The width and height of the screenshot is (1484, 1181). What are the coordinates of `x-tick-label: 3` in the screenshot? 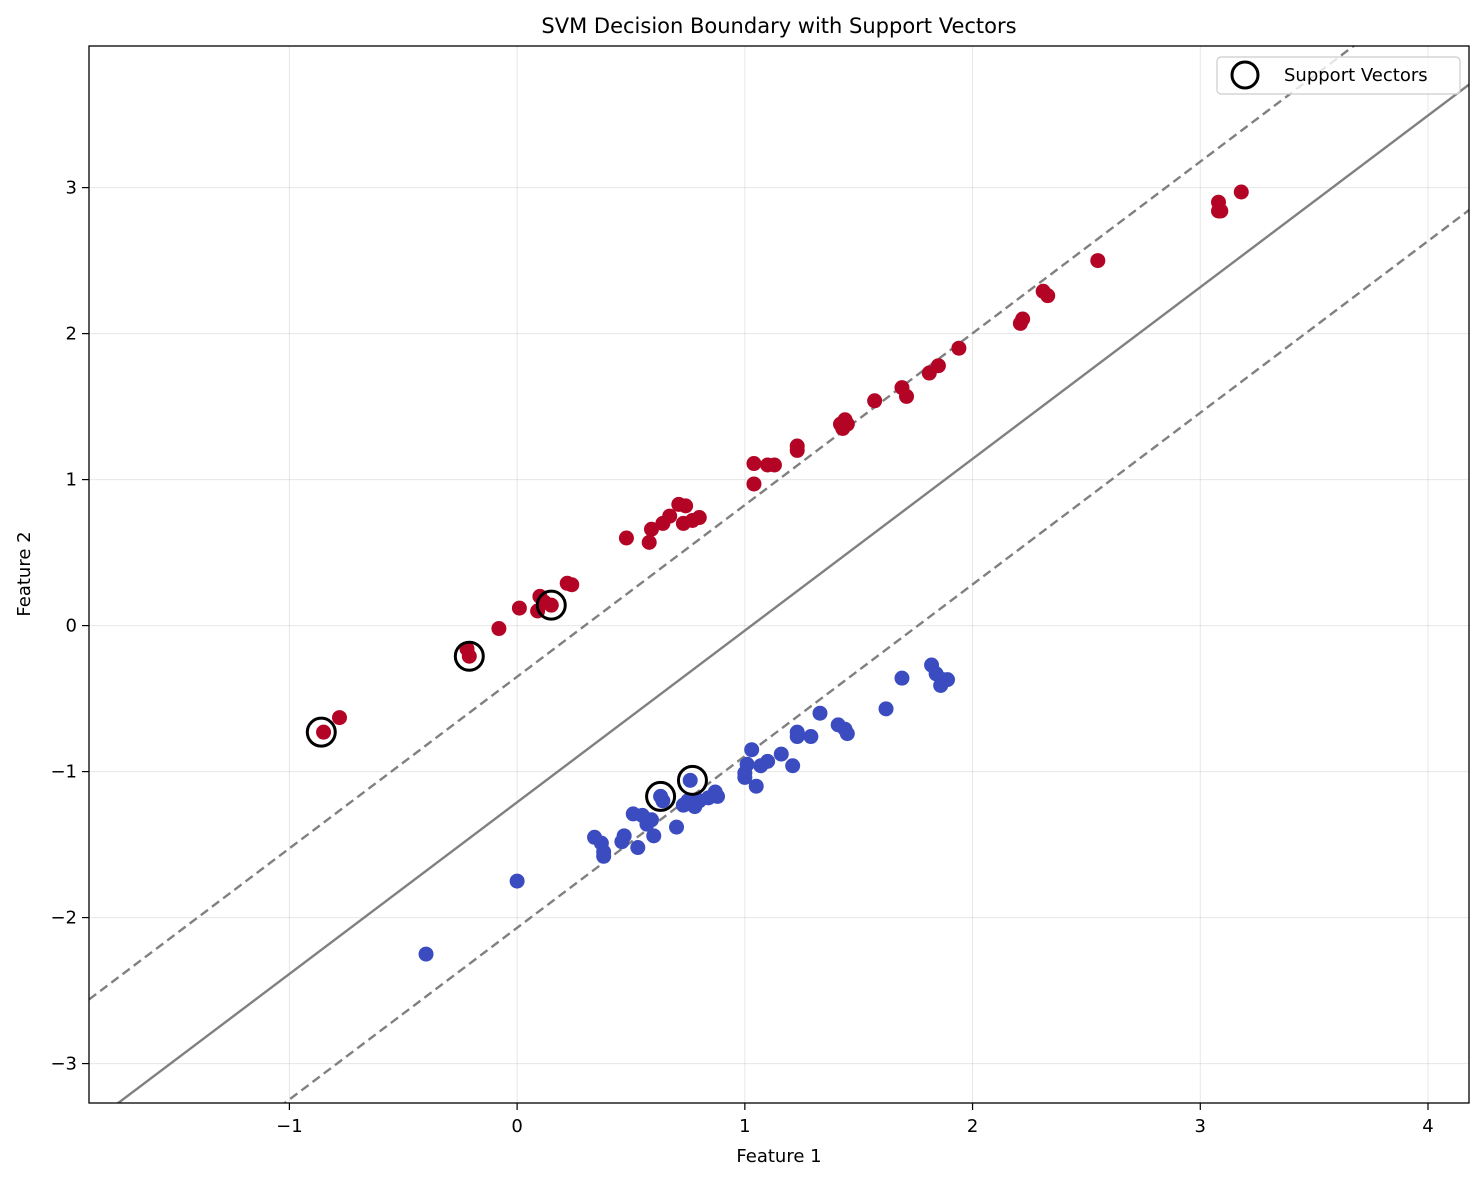 It's located at (1200, 1126).